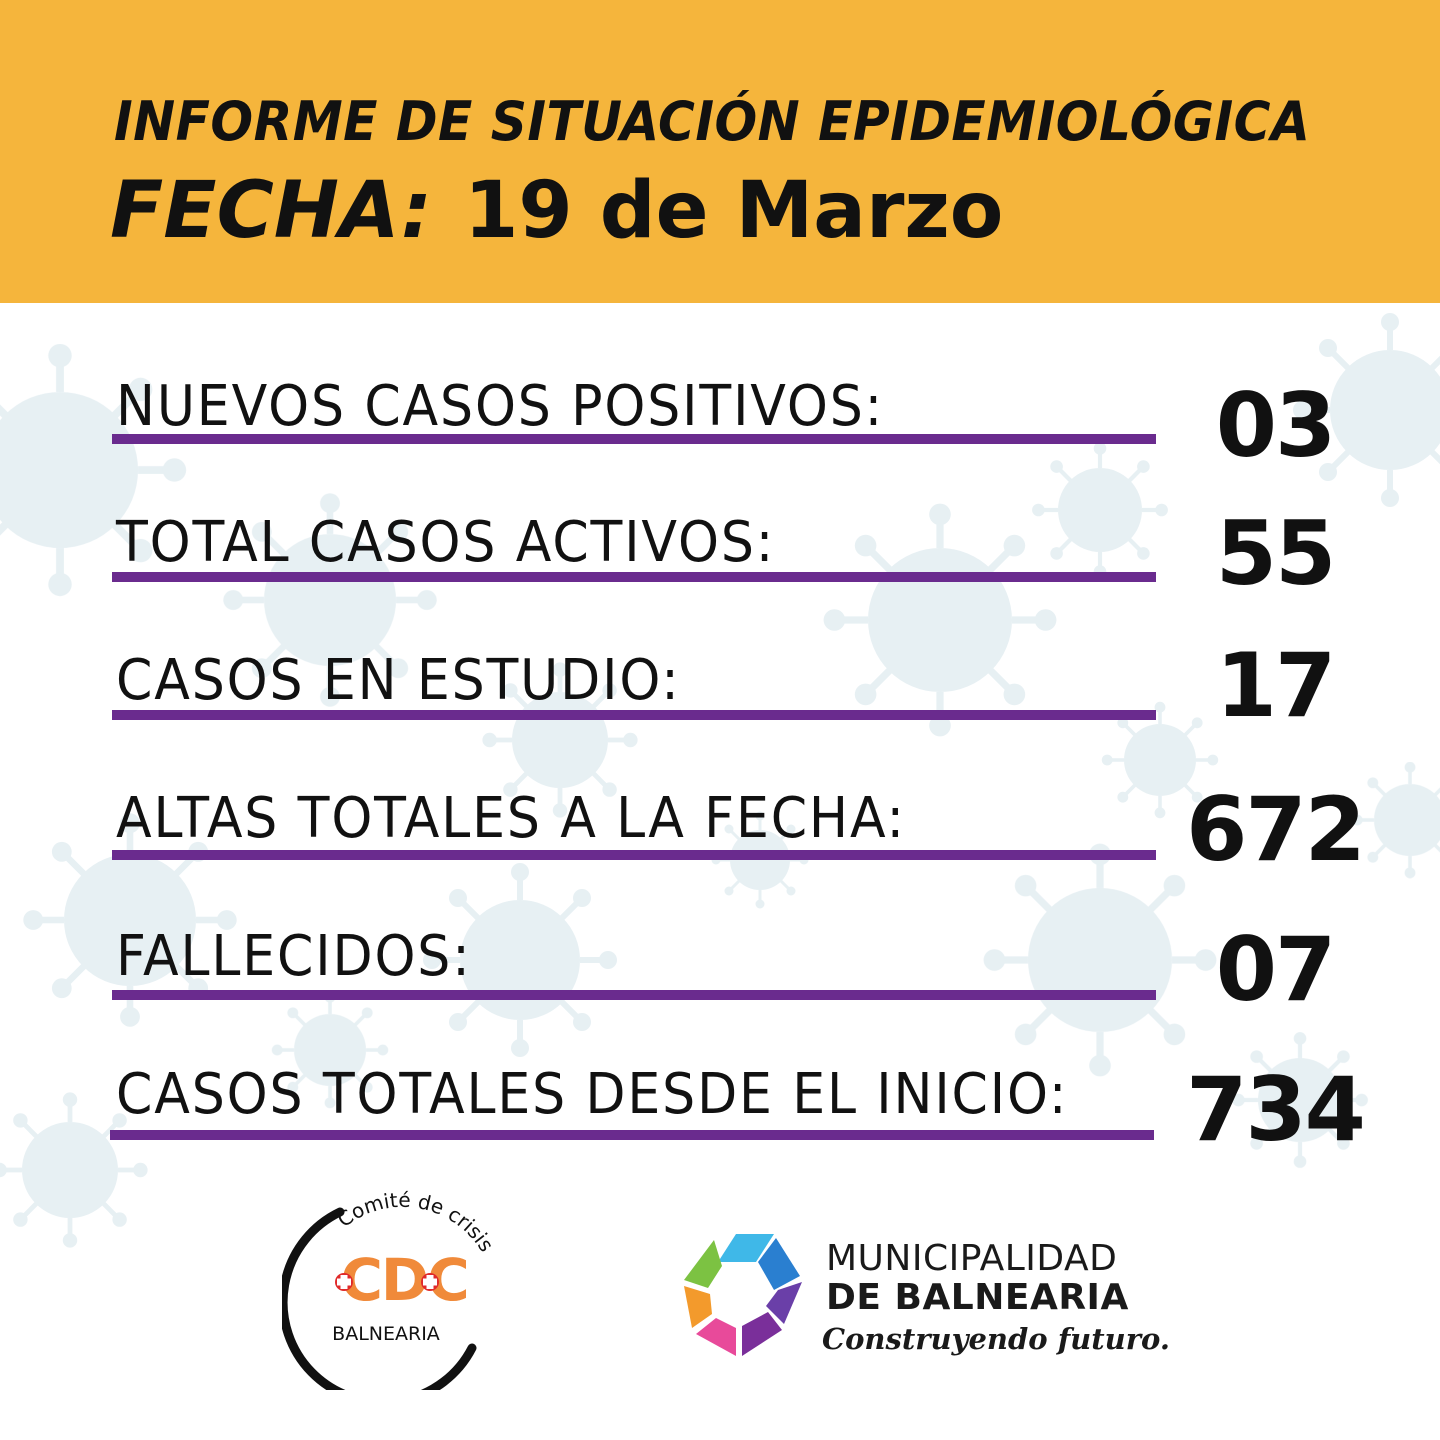  What do you see at coordinates (1275, 553) in the screenshot?
I see `stat-value: 55` at bounding box center [1275, 553].